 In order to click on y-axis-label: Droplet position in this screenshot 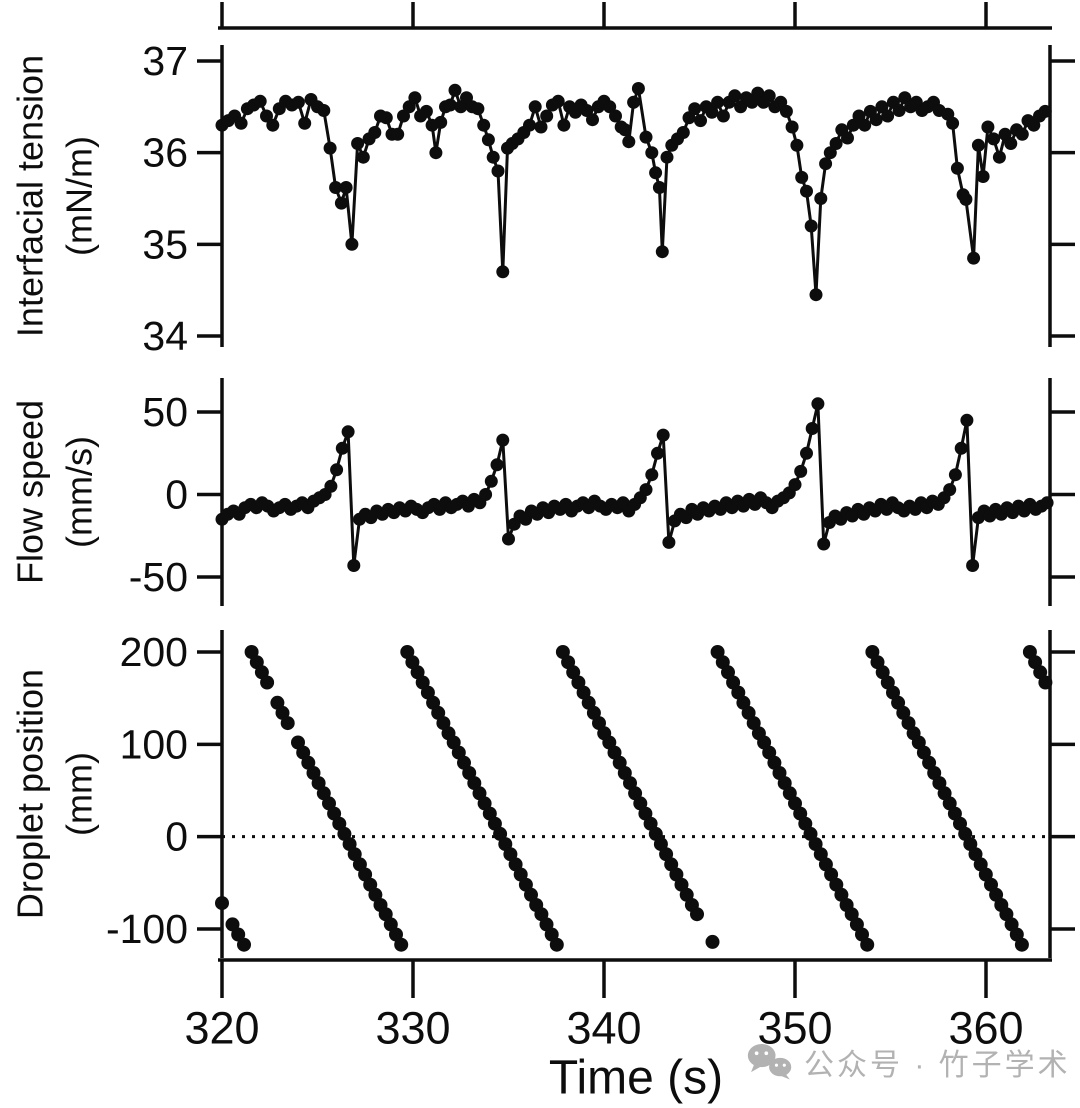, I will do `click(30, 794)`.